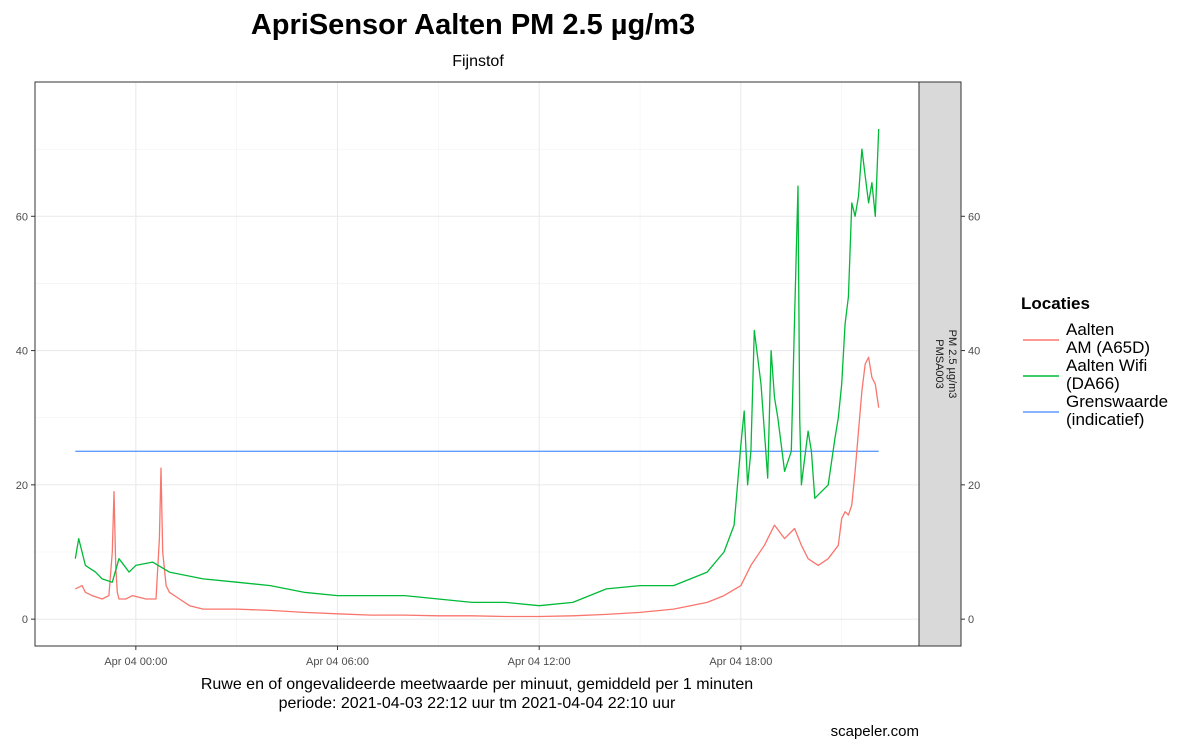 This screenshot has height=750, width=1200. What do you see at coordinates (1093, 383) in the screenshot?
I see `legend-label-1: (DA66)` at bounding box center [1093, 383].